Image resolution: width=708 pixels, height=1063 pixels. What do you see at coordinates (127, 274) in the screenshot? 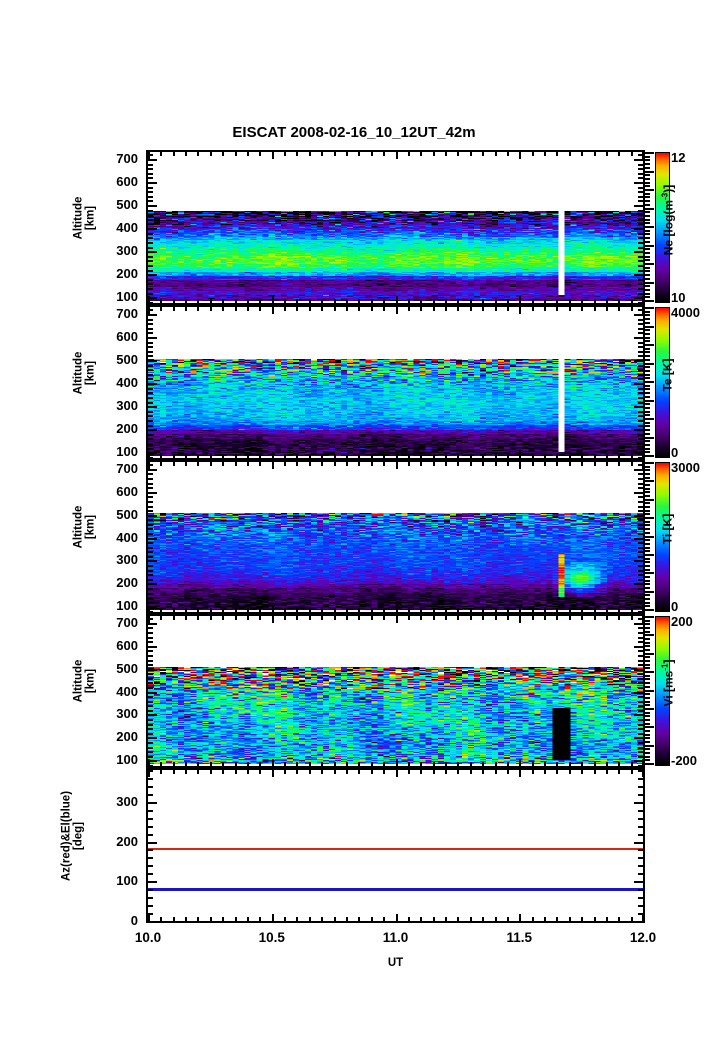
I see `y-tick-label: 200` at bounding box center [127, 274].